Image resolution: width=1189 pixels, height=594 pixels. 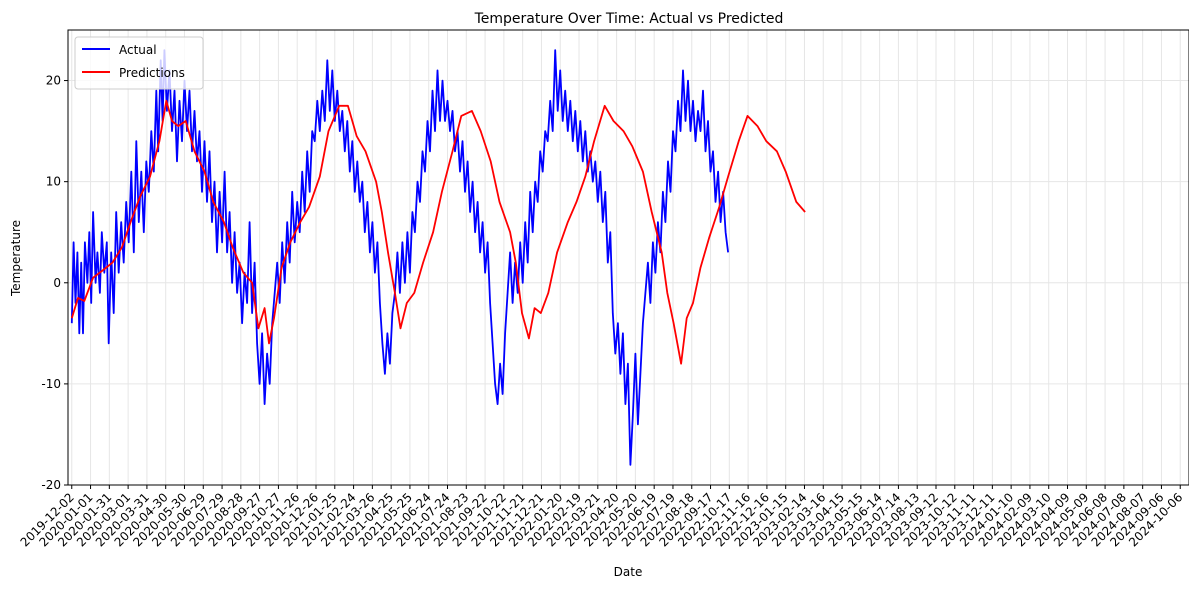 What do you see at coordinates (16, 258) in the screenshot?
I see `y-axis-title: Temperature` at bounding box center [16, 258].